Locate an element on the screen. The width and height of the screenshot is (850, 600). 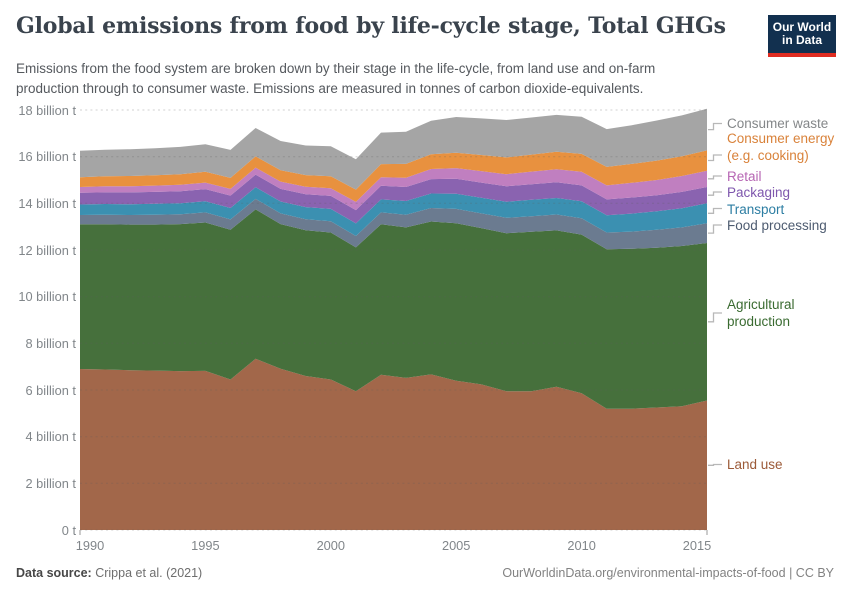
area-consumer-waste is located at coordinates (393, 149).